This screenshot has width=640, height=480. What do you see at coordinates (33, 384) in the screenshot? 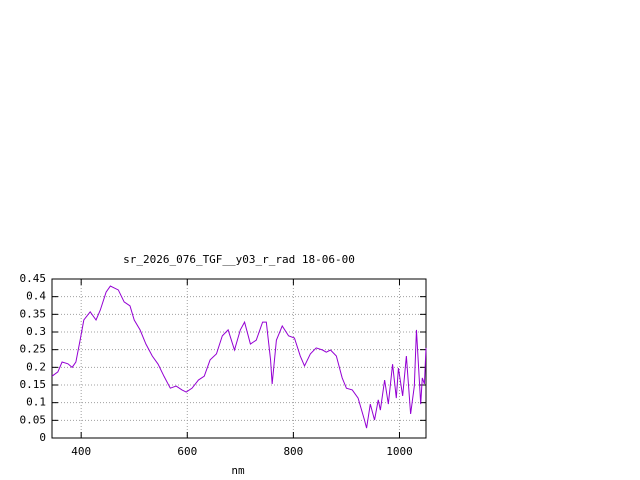
I see `y-tick-label: 0.15` at bounding box center [33, 384].